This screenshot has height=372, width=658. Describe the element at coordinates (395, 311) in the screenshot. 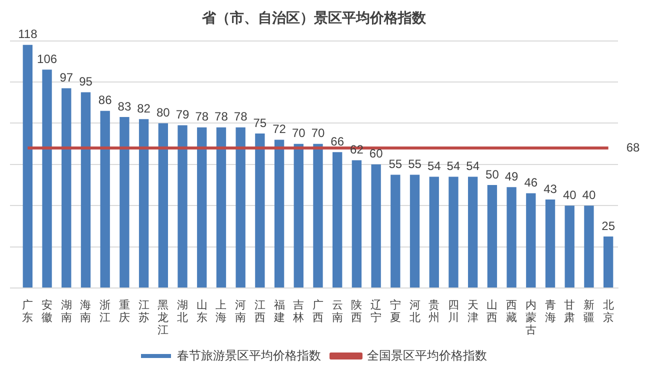

I see `x-tick-label: 宁夏` at that location.